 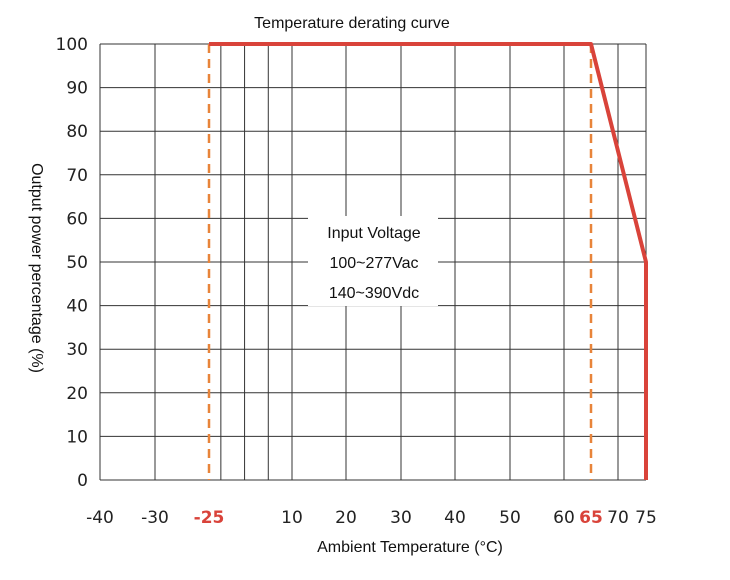 What do you see at coordinates (77, 394) in the screenshot?
I see `y-tick-label: 20` at bounding box center [77, 394].